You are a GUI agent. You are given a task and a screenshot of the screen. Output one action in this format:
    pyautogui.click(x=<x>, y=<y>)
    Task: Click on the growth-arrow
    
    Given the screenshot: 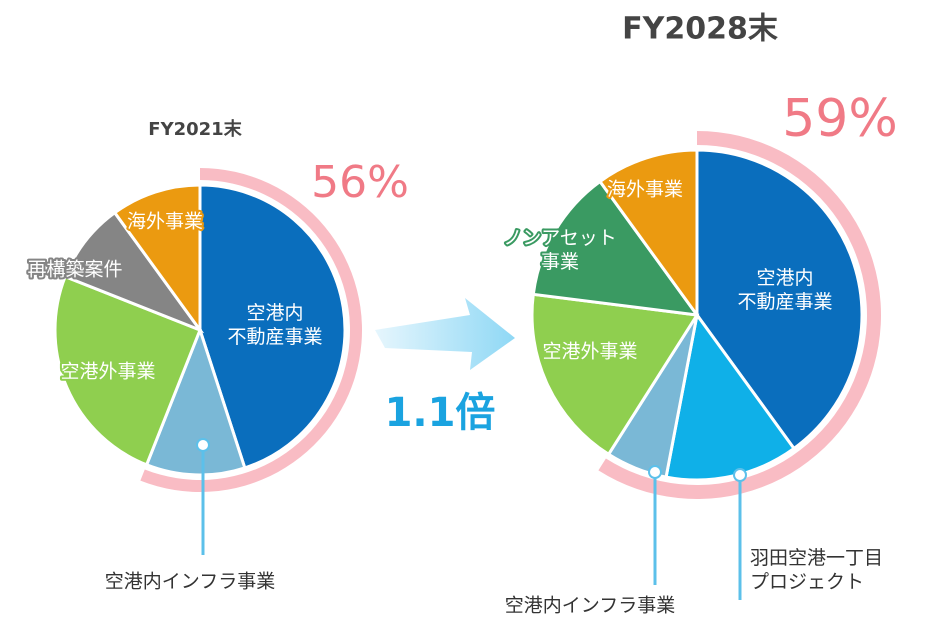 What is the action you would take?
    pyautogui.click(x=445, y=334)
    